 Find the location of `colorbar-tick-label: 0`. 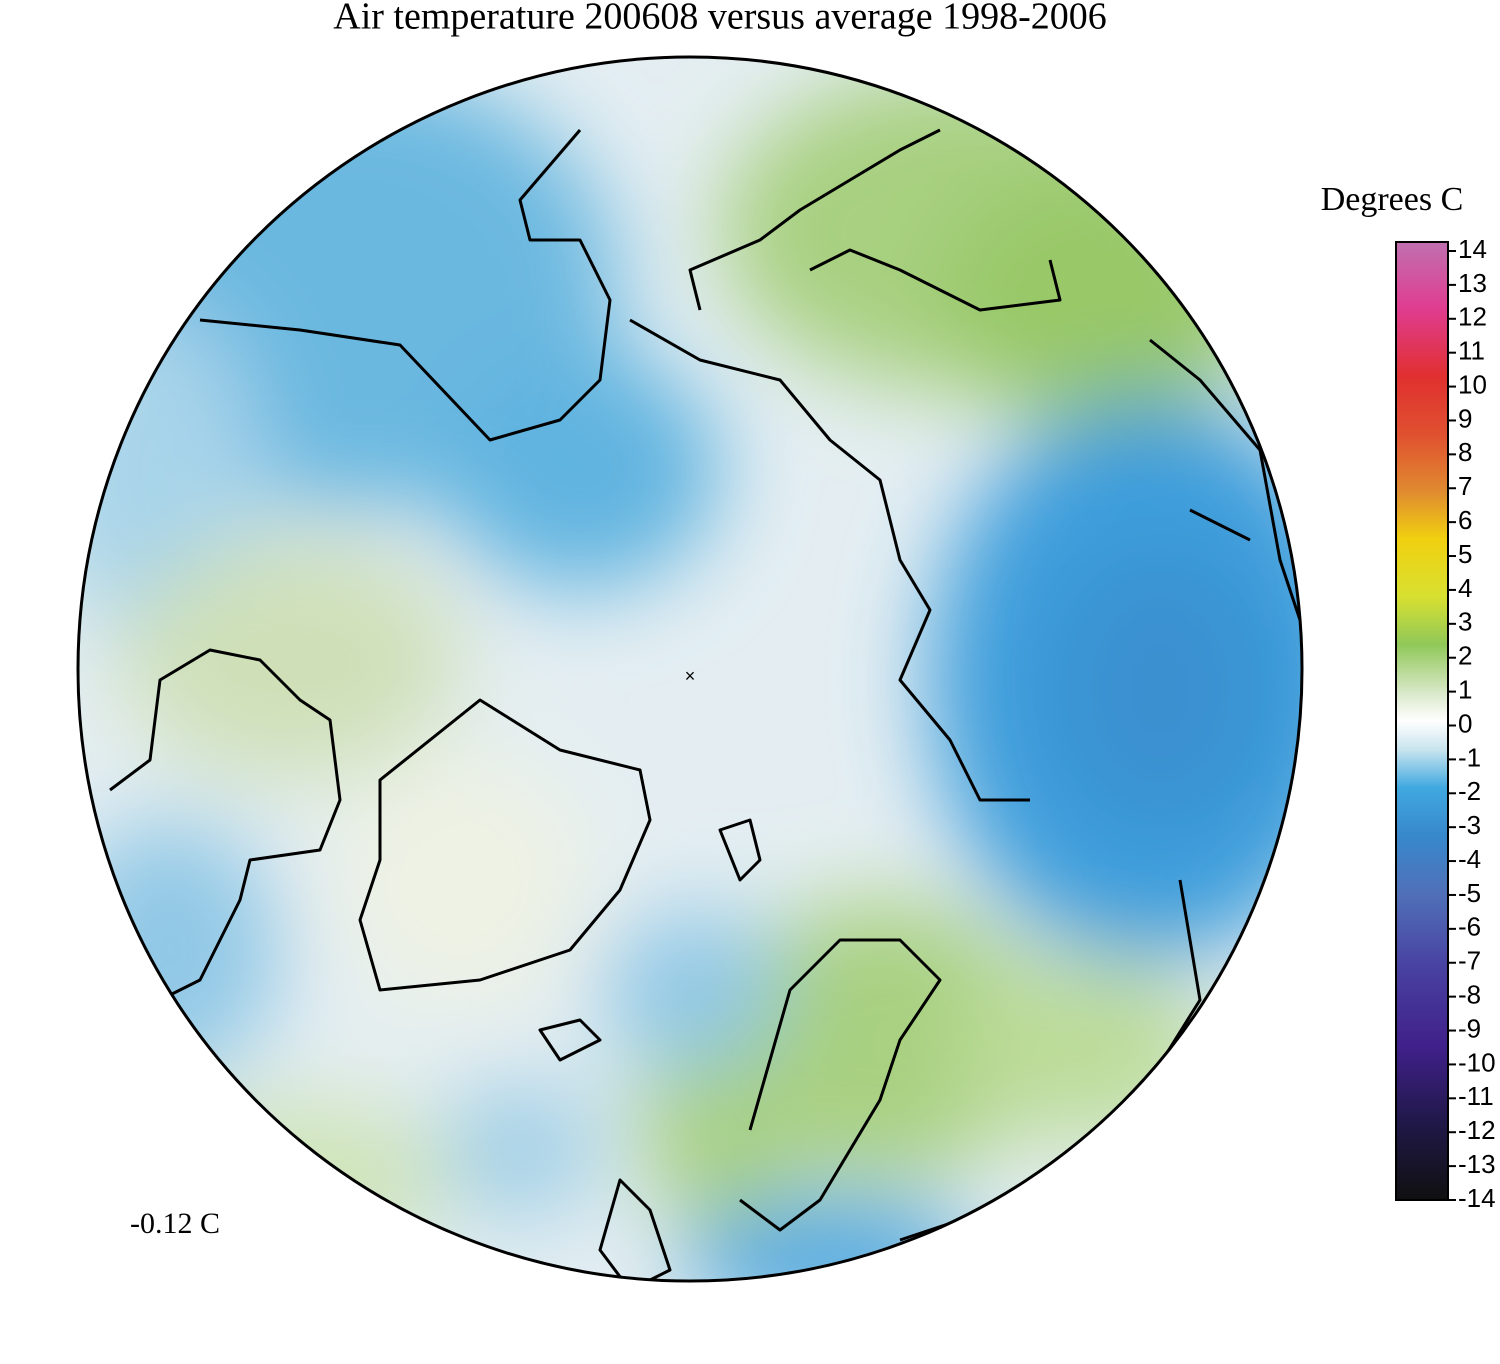

colorbar-tick-label: 0 is located at coordinates (1465, 723).